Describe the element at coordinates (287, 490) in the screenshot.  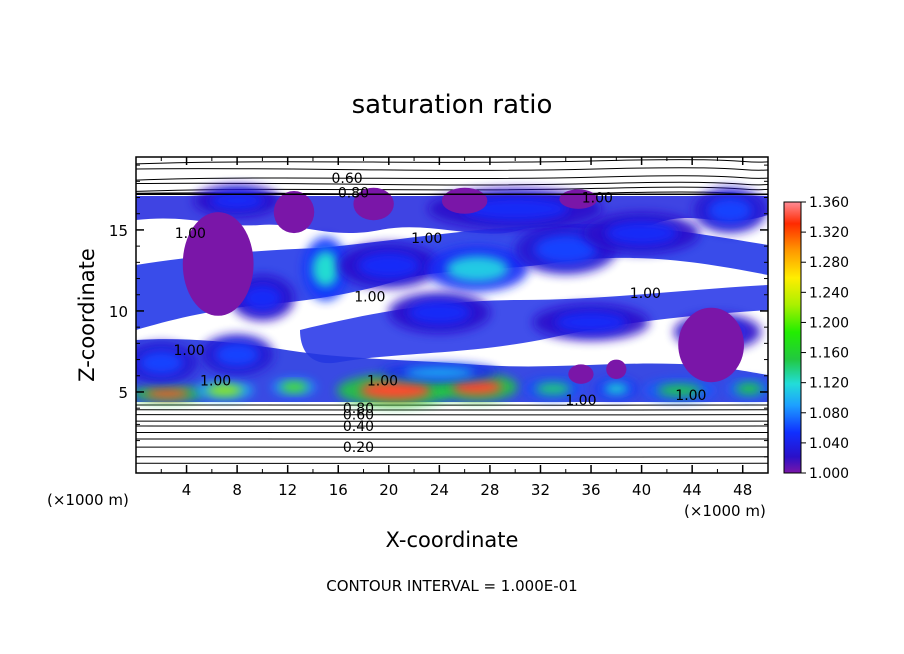
I see `x-tick-label: 12` at that location.